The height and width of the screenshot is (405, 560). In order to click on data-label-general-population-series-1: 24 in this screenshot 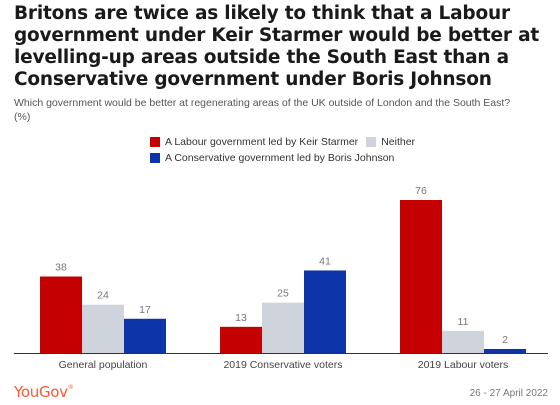, I will do `click(103, 296)`.